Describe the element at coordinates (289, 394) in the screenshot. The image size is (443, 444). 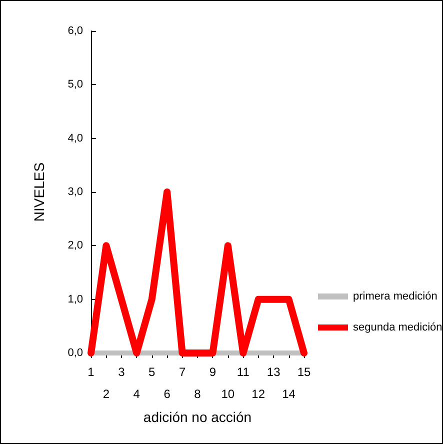
I see `x-tick-label: 14` at that location.